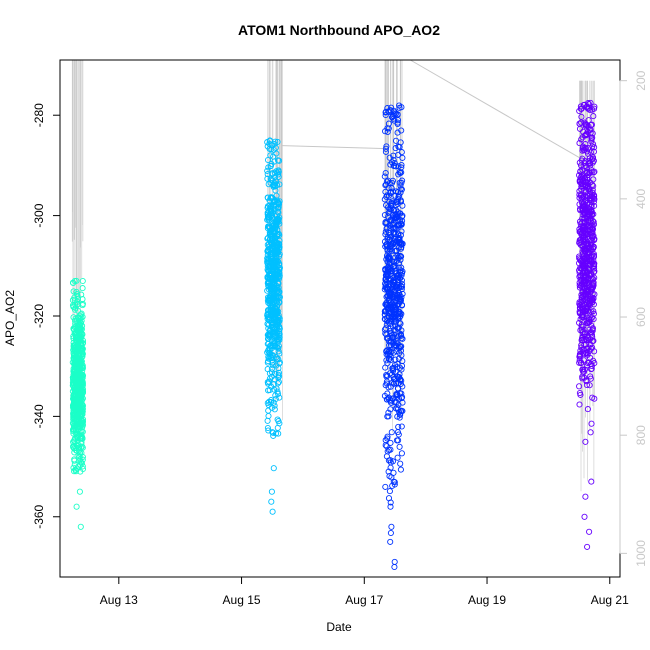 This screenshot has width=650, height=650. Describe the element at coordinates (339, 627) in the screenshot. I see `x-axis-label: Date` at that location.